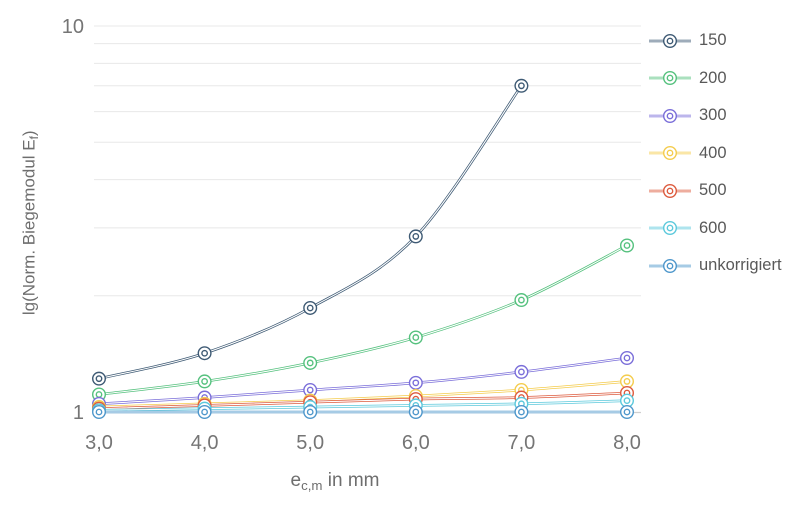 This screenshot has width=809, height=530. I want to click on y-axis-title-subscript: f, so click(33, 138).